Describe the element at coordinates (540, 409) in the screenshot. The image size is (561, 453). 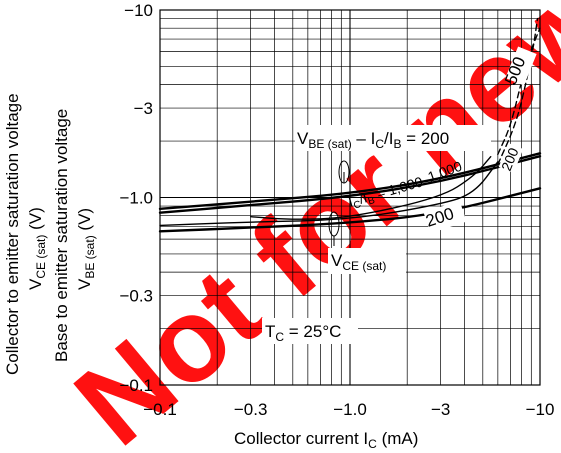
I see `x-tick-label: −10` at that location.